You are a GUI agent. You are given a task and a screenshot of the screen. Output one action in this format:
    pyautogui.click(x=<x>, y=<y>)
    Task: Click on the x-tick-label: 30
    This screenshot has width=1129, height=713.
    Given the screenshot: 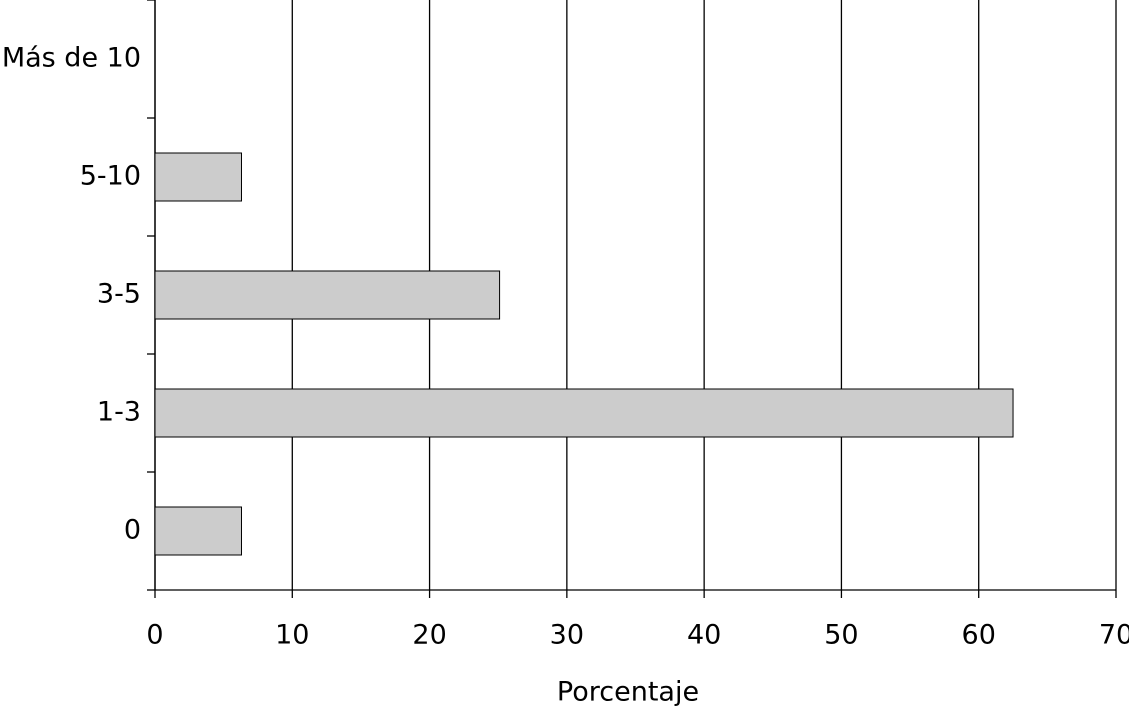 What is the action you would take?
    pyautogui.click(x=567, y=635)
    